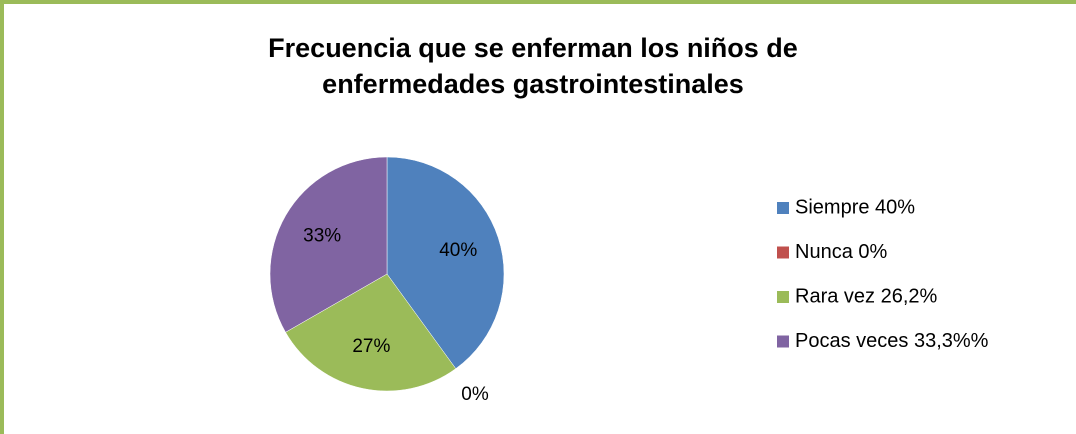  What do you see at coordinates (533, 84) in the screenshot?
I see `chart-title: enfermedades gastrointestinales` at bounding box center [533, 84].